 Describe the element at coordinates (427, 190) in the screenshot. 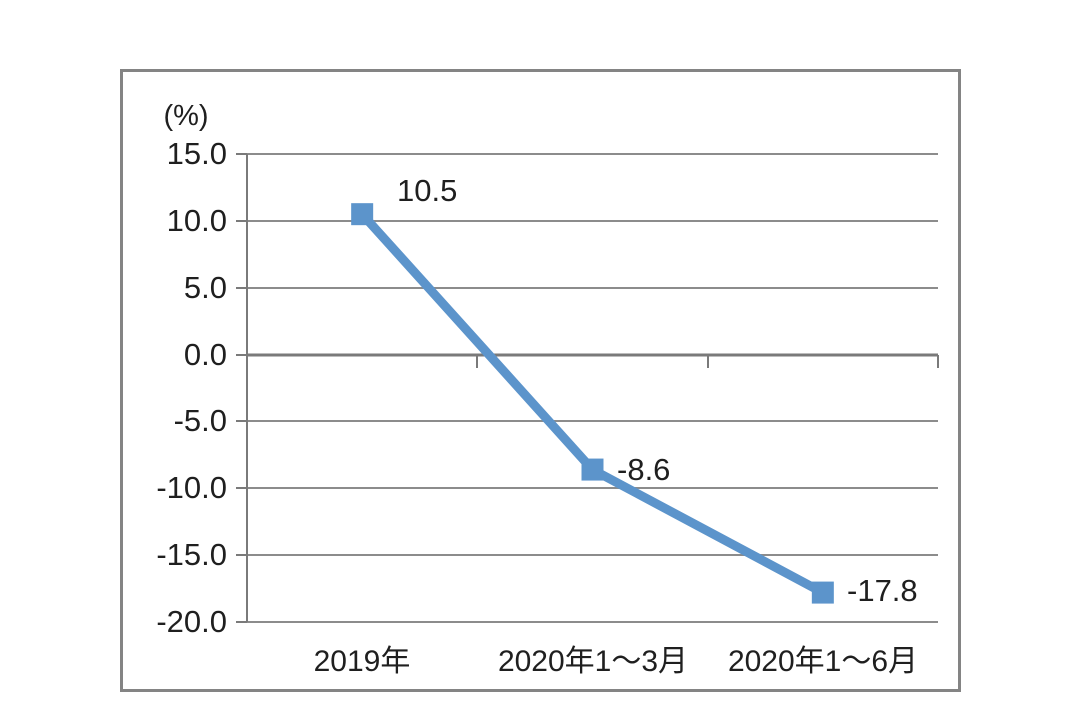

I see `data-point-label: 10.5` at that location.